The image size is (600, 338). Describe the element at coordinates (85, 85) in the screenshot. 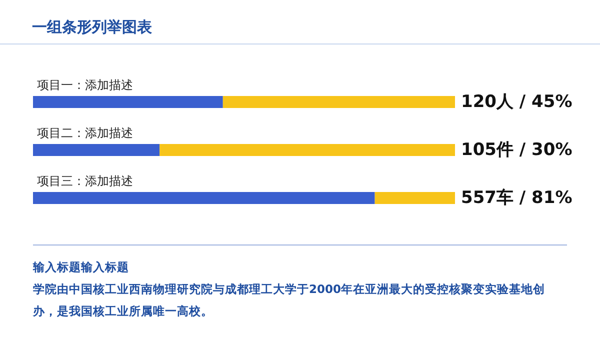

I see `y-tick-label: 项目一：添加描述` at that location.